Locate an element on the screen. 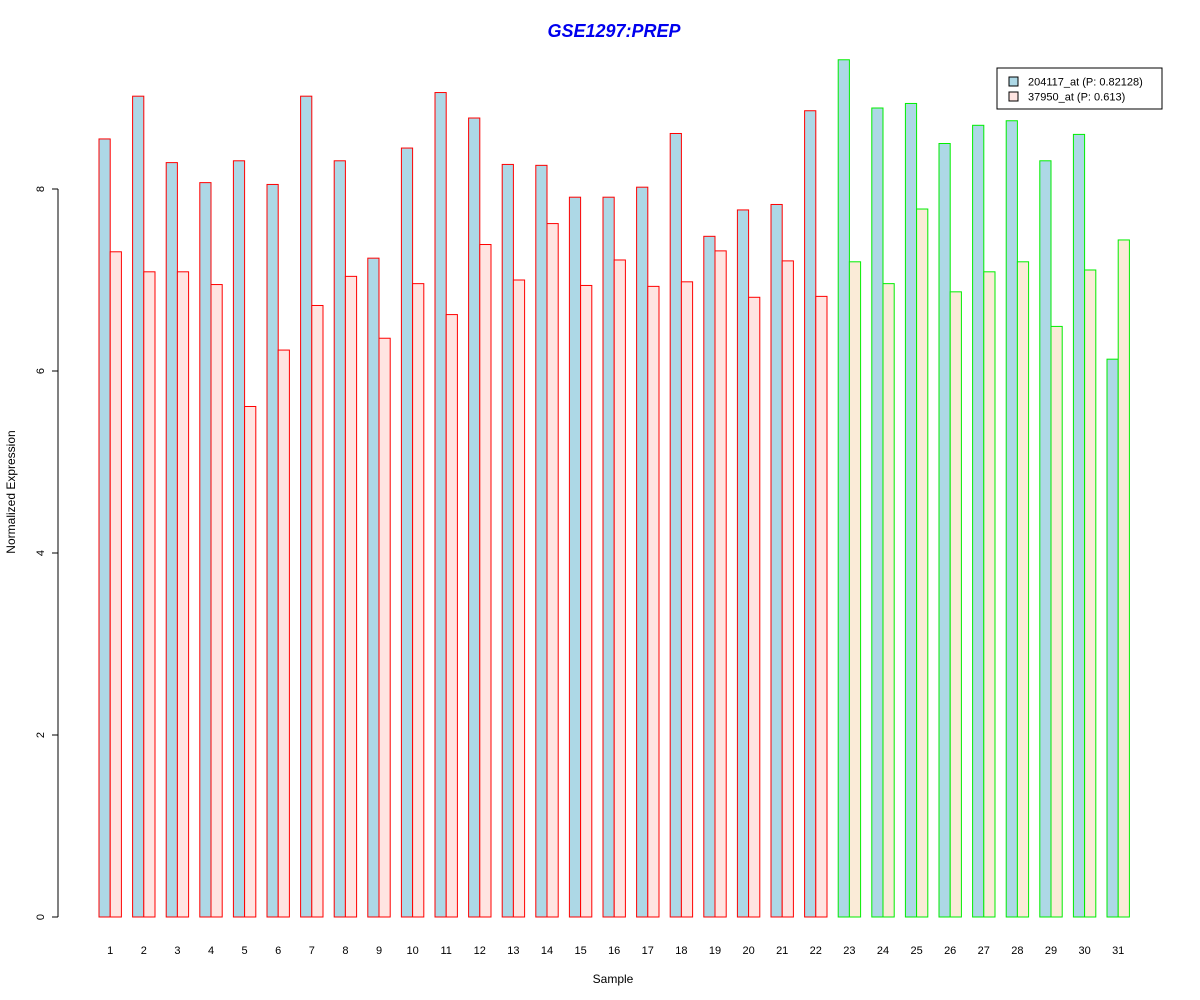  y-tick-label: 4 is located at coordinates (41, 553).